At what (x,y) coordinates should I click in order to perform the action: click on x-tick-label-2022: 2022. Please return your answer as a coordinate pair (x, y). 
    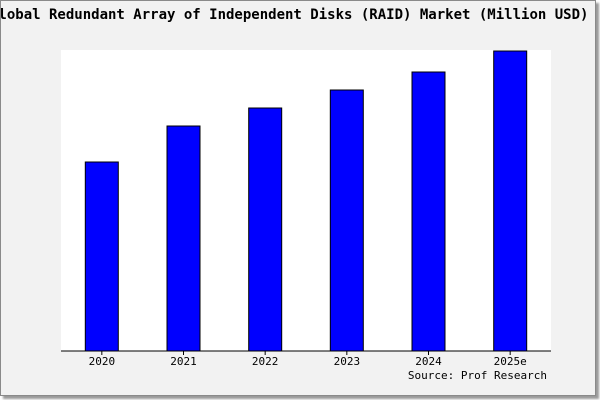
    Looking at the image, I should click on (265, 361).